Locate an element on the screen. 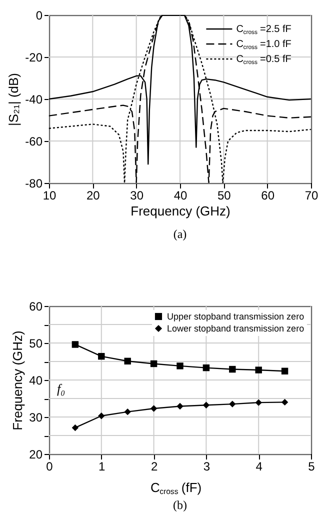 Image resolution: width=328 pixels, height=525 pixels. x-tick-label: 2 is located at coordinates (154, 467).